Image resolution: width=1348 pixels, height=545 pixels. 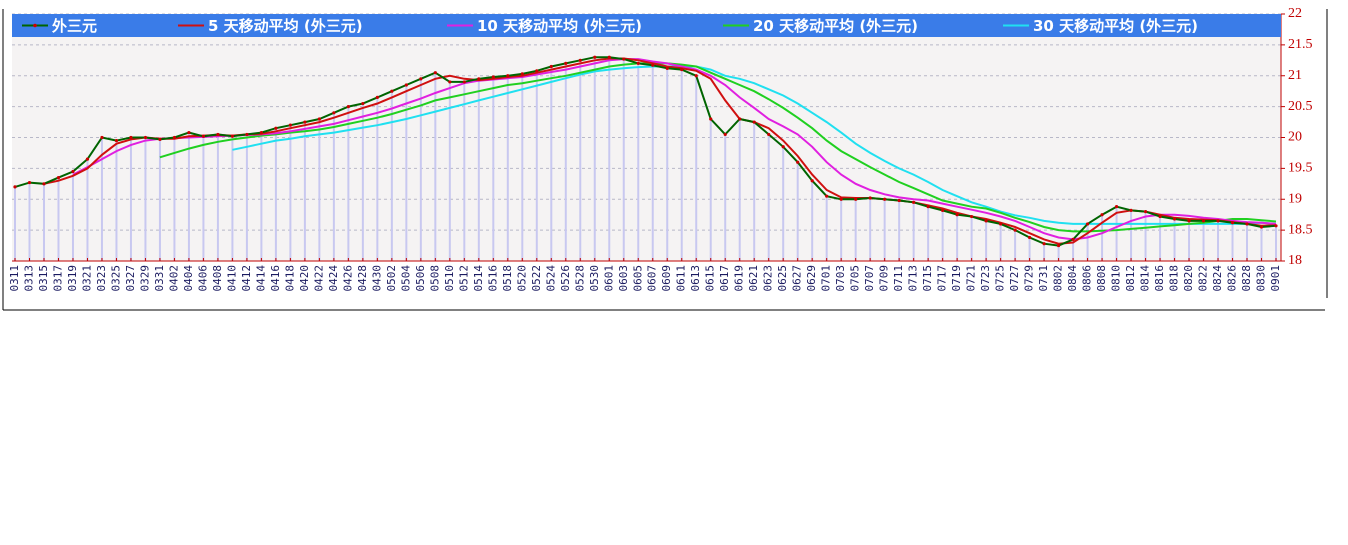 I want to click on x-tick-label: 0901, so click(x=1275, y=278).